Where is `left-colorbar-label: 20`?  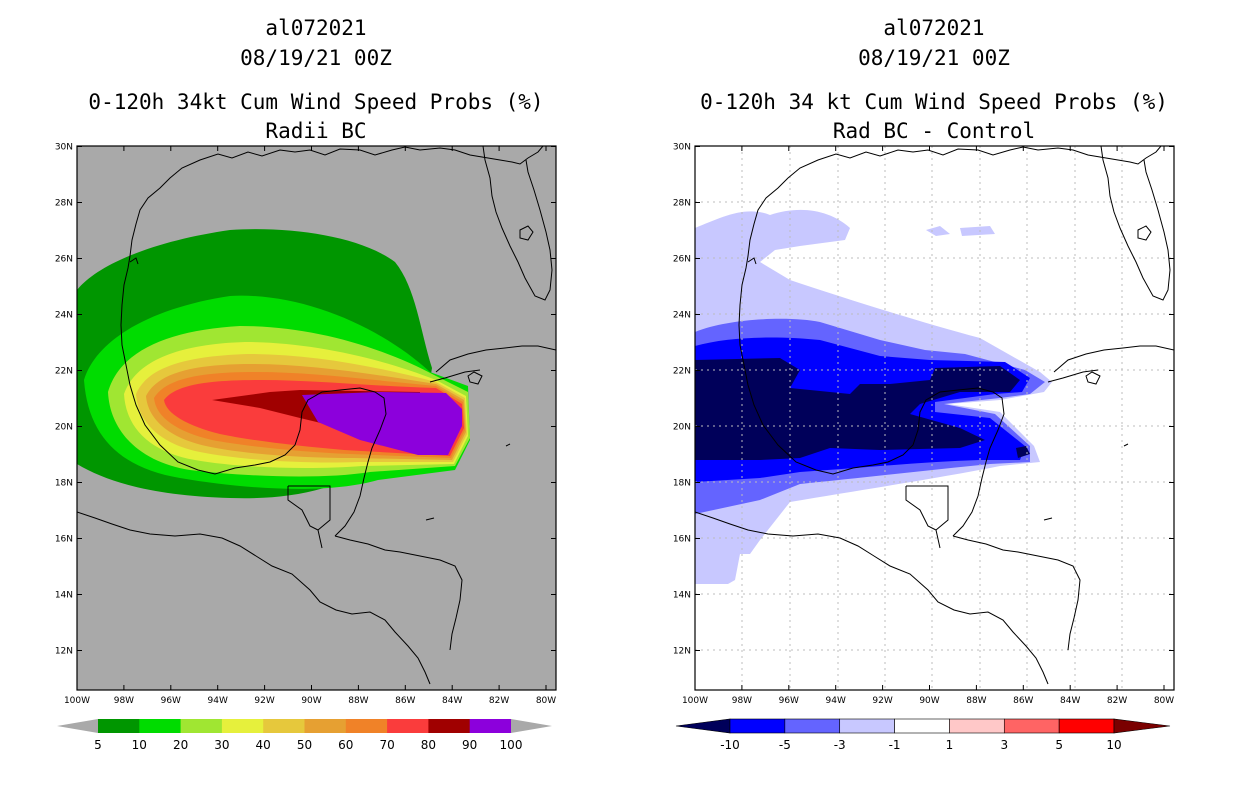 left-colorbar-label: 20 is located at coordinates (180, 745).